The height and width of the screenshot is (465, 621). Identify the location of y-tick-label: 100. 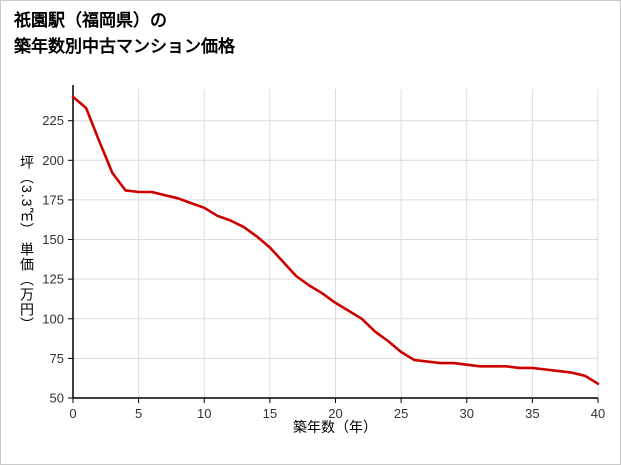
(53, 318).